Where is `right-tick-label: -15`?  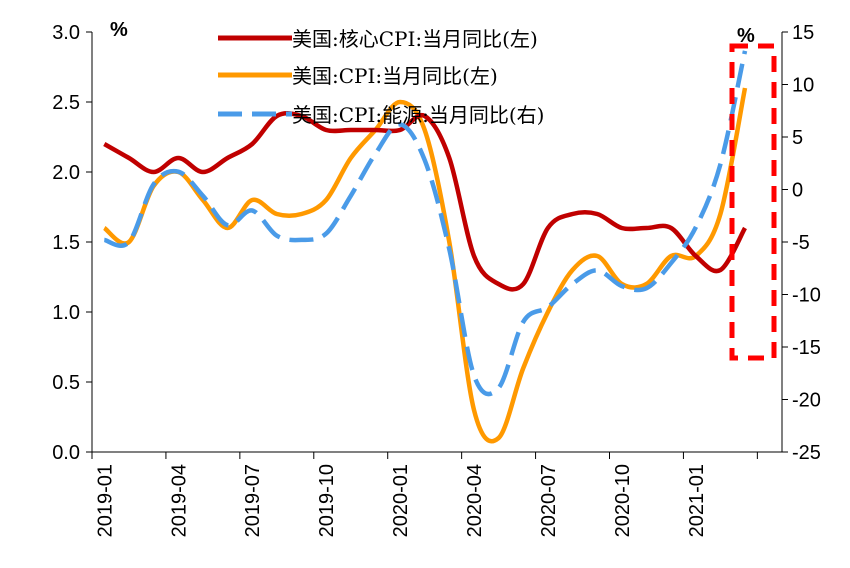
right-tick-label: -15 is located at coordinates (806, 348).